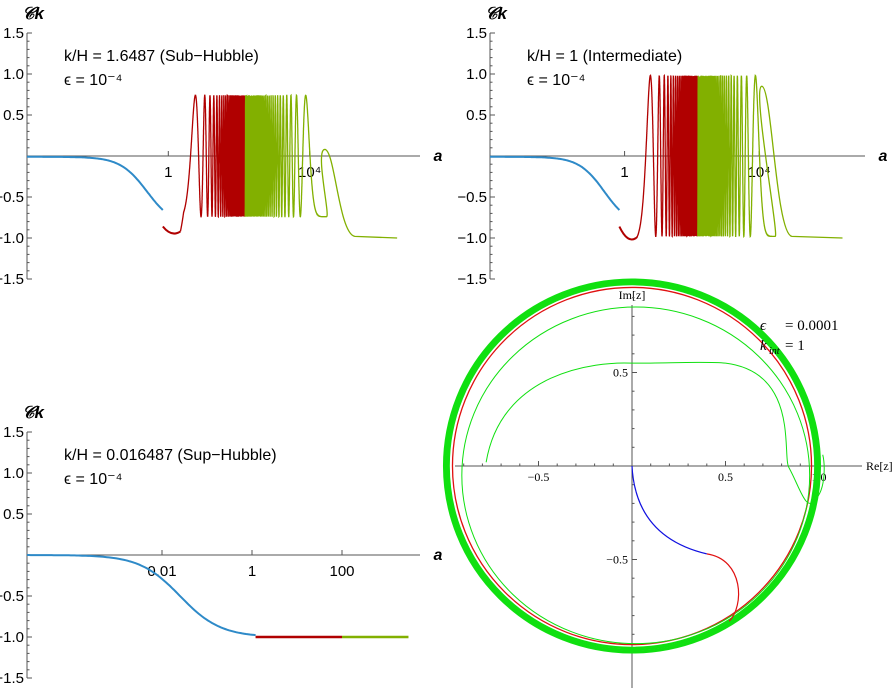 The height and width of the screenshot is (691, 894). I want to click on x-tick-label: −0.5, so click(539, 477).